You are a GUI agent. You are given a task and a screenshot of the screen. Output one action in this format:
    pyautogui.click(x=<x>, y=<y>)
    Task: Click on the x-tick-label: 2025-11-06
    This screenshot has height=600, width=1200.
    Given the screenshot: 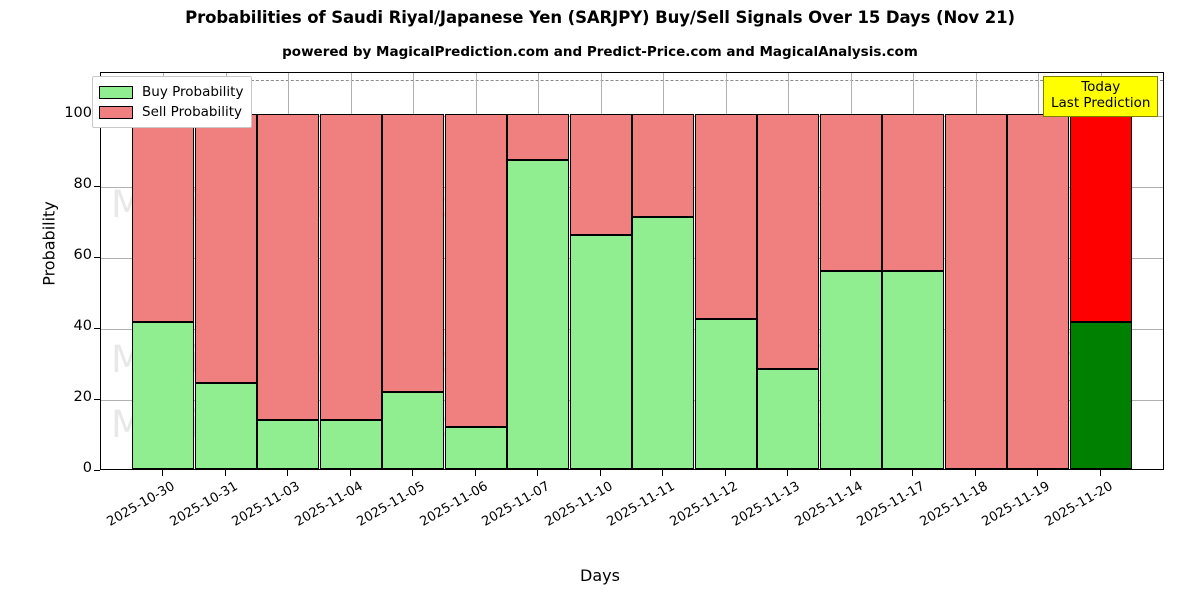 What is the action you would take?
    pyautogui.click(x=454, y=504)
    